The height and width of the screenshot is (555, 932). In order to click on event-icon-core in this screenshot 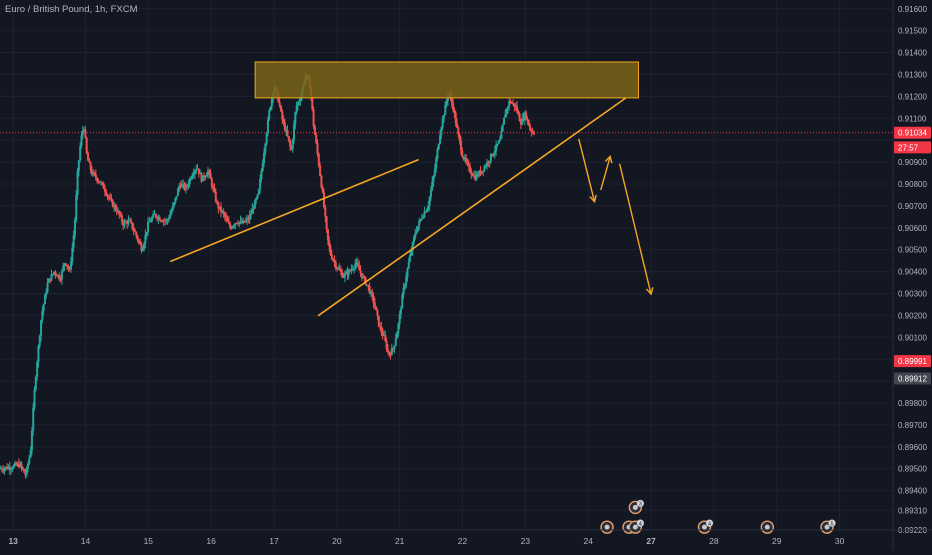, I will do `click(704, 527)`.